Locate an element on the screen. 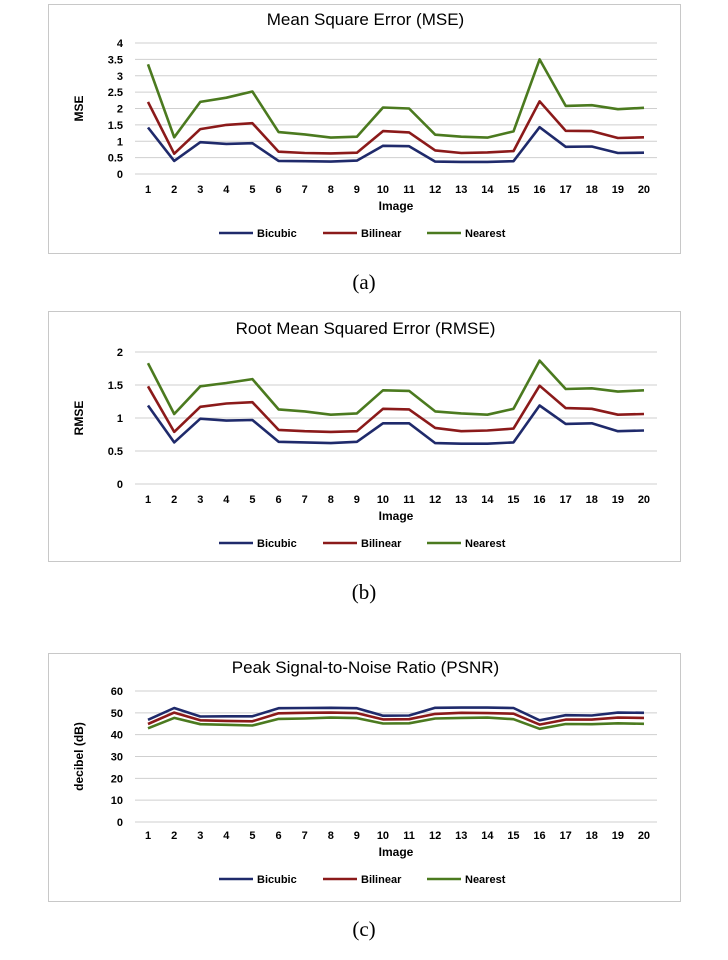 This screenshot has width=728, height=960. chart3-xtick-label: 9 is located at coordinates (357, 836).